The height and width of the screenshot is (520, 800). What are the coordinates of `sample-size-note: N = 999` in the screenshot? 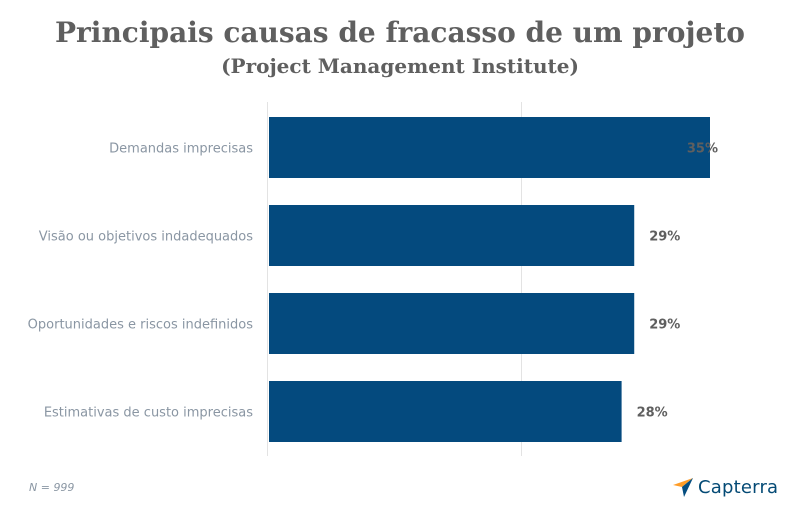 It's located at (52, 487).